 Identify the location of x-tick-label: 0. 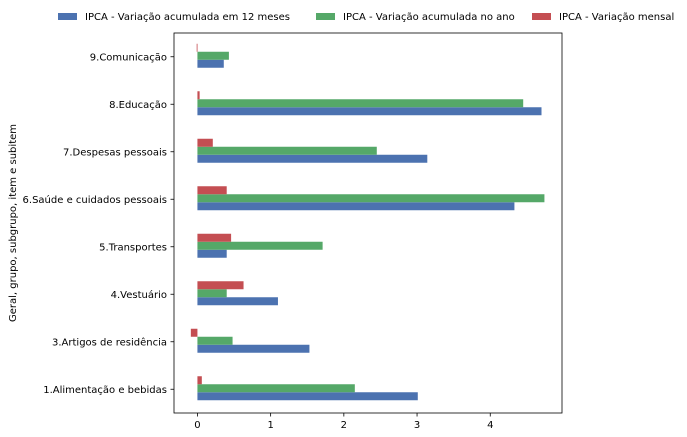
(197, 425).